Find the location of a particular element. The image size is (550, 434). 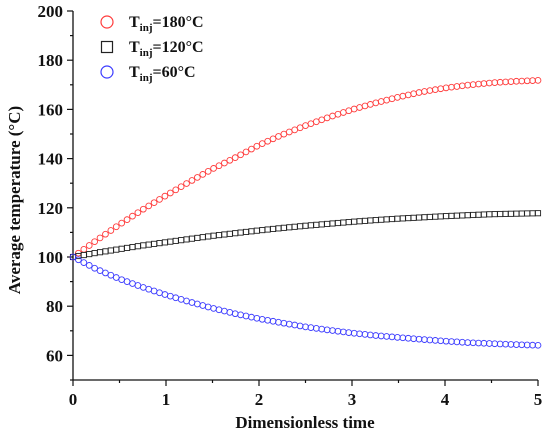

x-tick-label: 5 is located at coordinates (538, 399).